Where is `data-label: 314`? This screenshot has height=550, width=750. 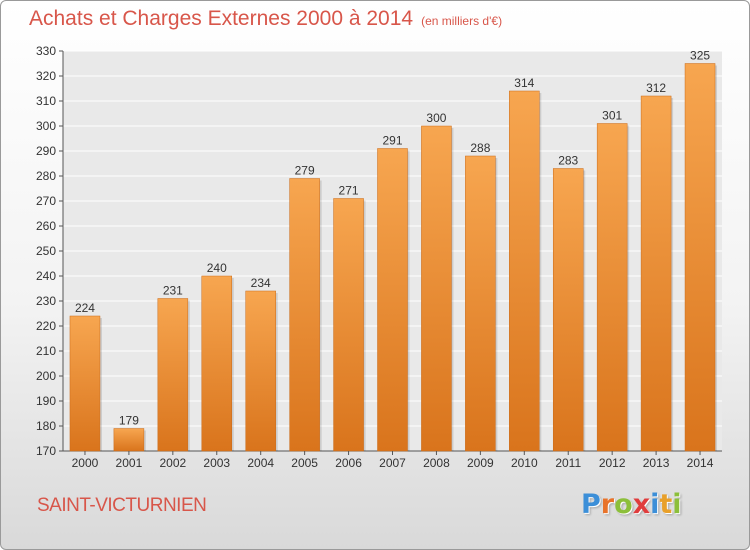 data-label: 314 is located at coordinates (524, 83).